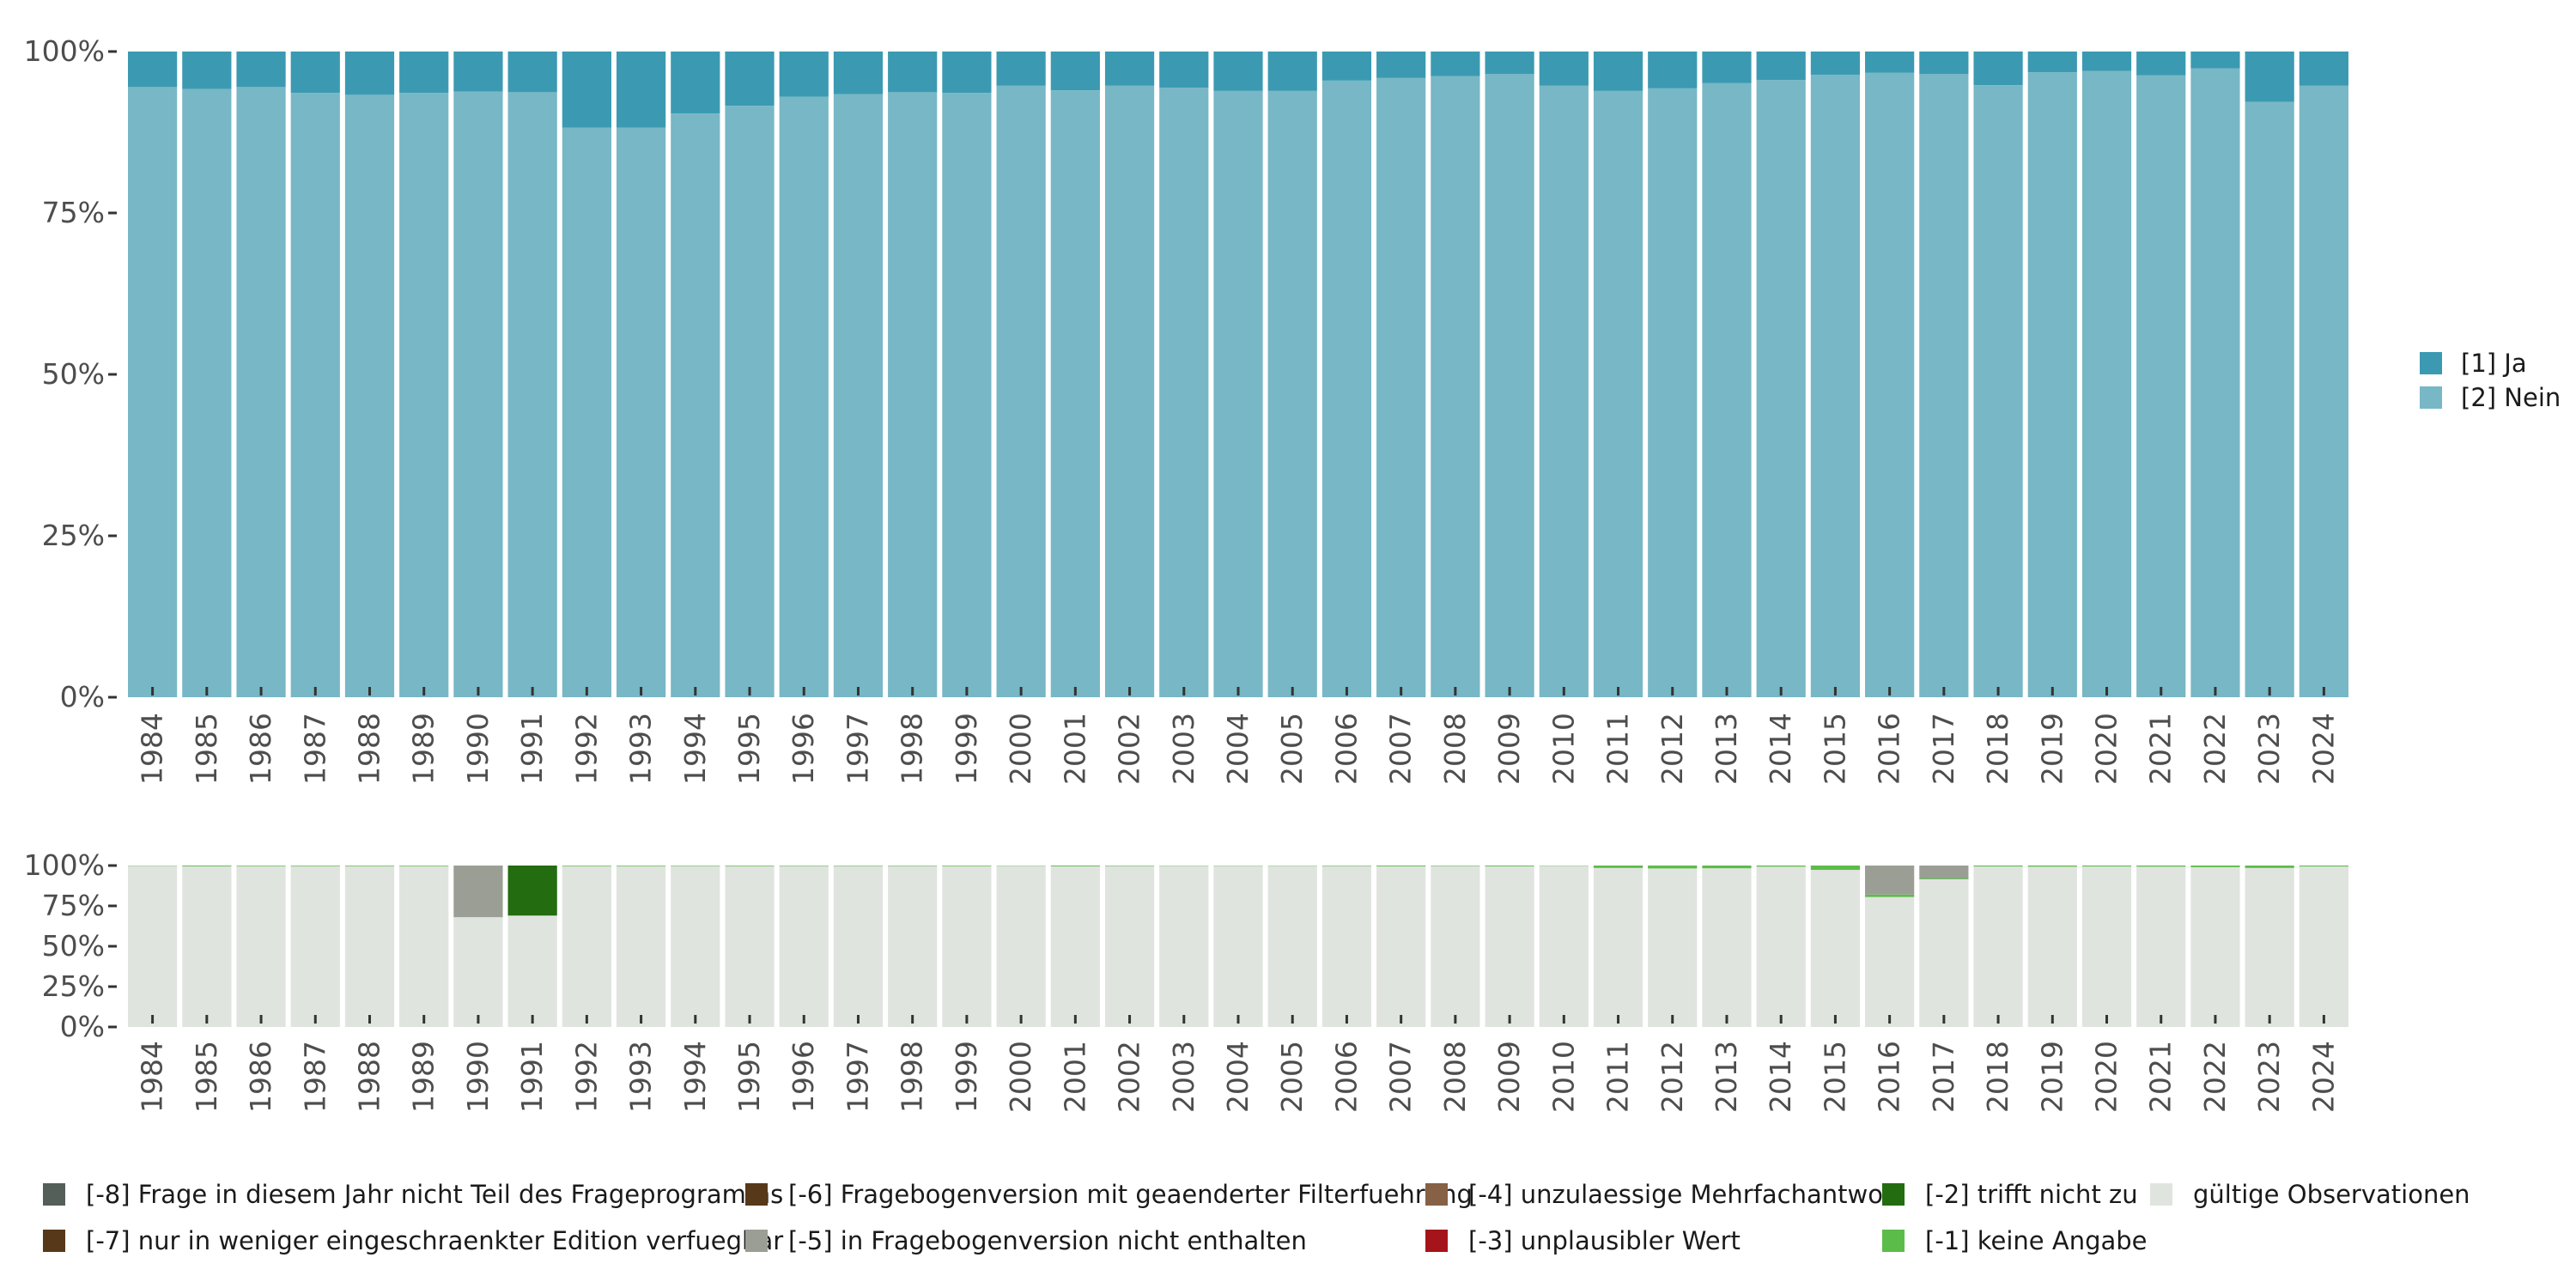 This screenshot has height=1288, width=2576. Describe the element at coordinates (424, 947) in the screenshot. I see `bar-valid-1989` at that location.